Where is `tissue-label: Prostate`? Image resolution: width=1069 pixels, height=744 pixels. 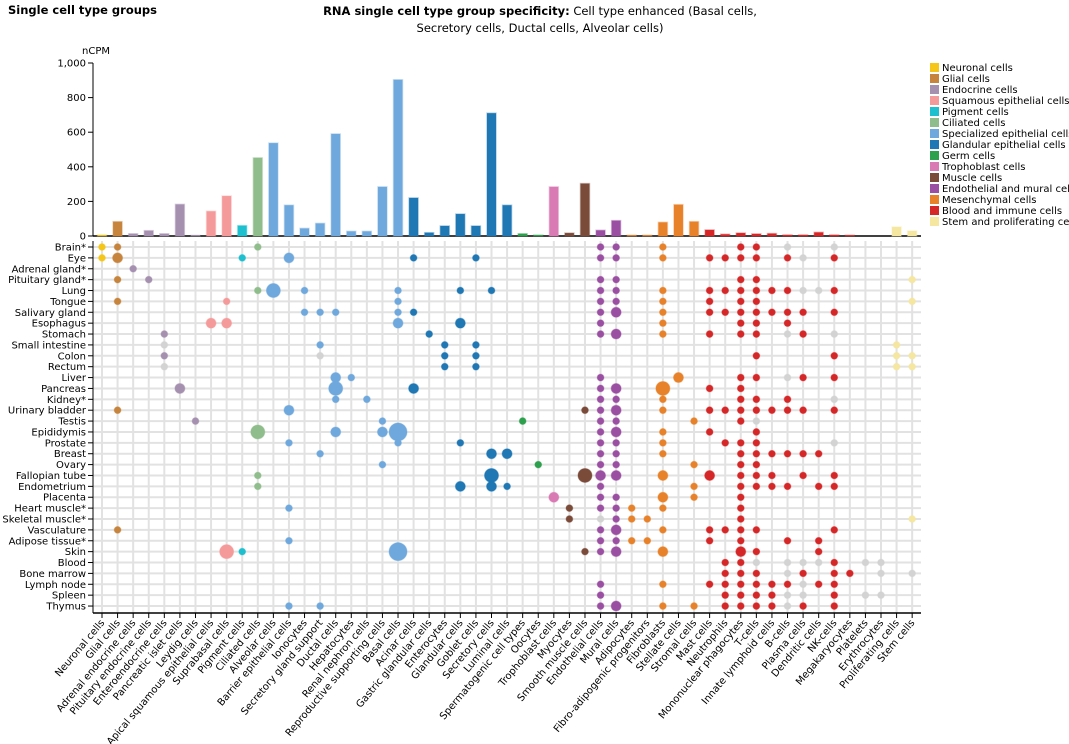
tissue-label: Prostate is located at coordinates (65, 443).